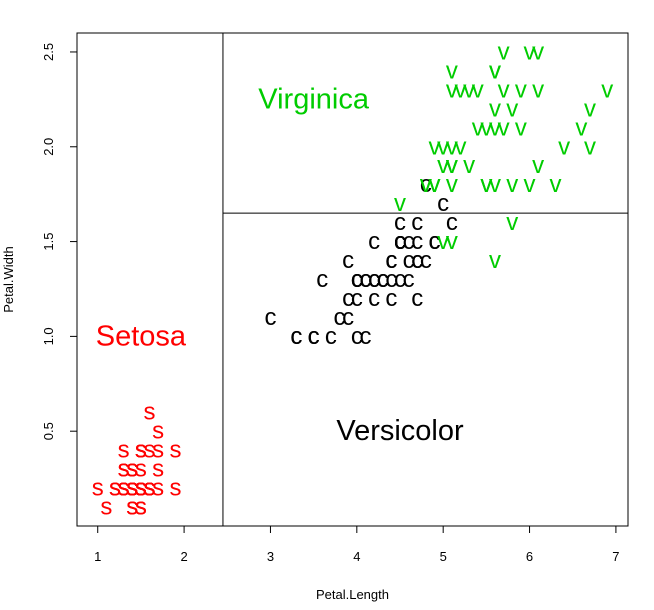 The image size is (654, 610). I want to click on y-axis-title: Petal.Width, so click(8, 279).